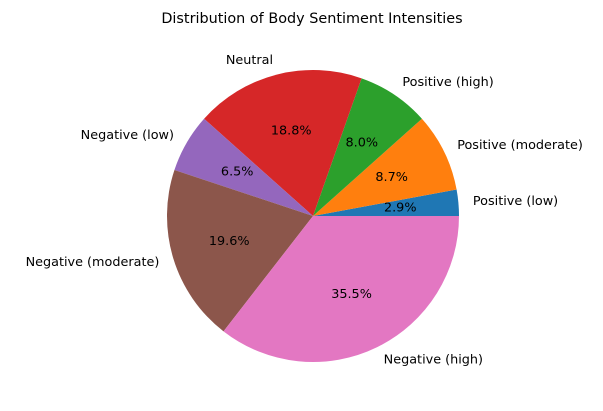 The width and height of the screenshot is (603, 411). I want to click on pct-label-negative-low: 6.5%, so click(237, 172).